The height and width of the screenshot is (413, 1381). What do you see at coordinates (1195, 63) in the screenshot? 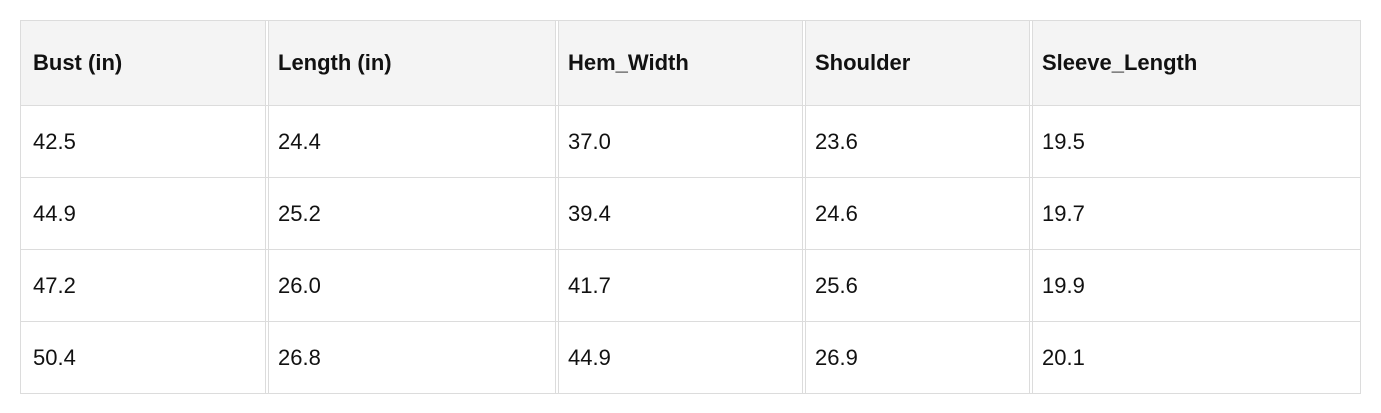
I see `header-sleeve-length: Sleeve_Length` at bounding box center [1195, 63].